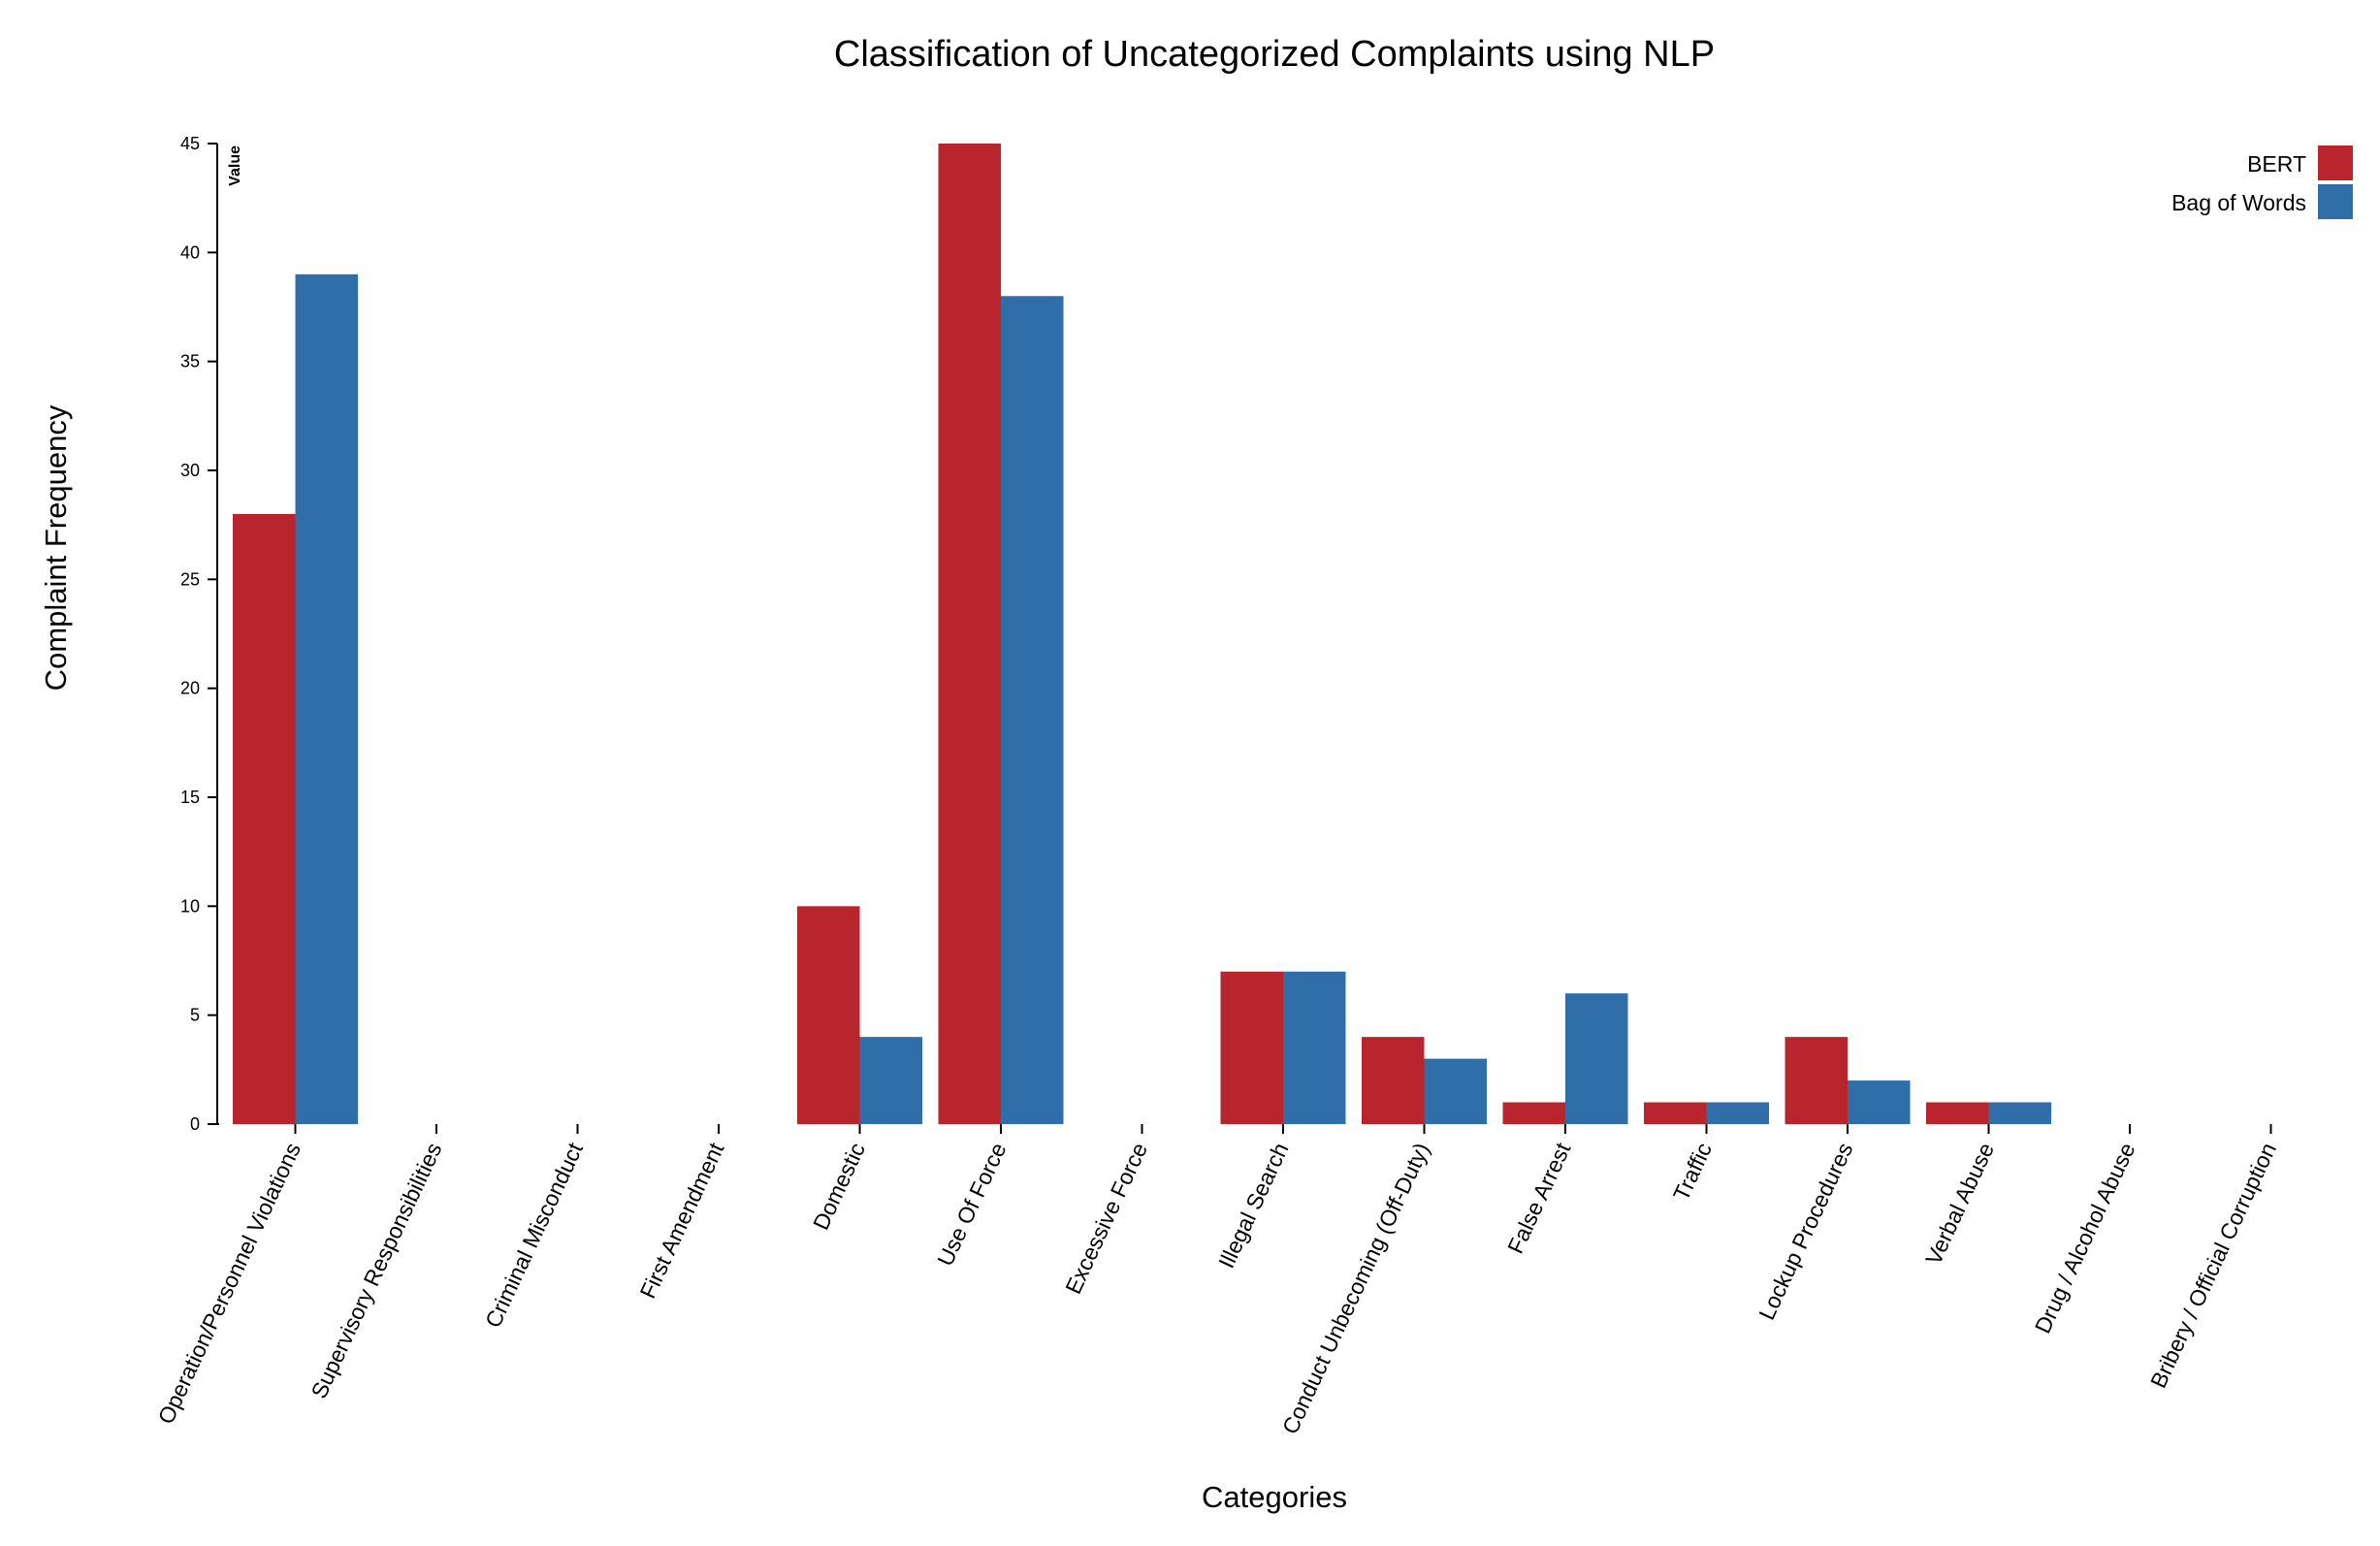  What do you see at coordinates (2213, 1265) in the screenshot?
I see `x-category-label: Bribery / Official Corruption` at bounding box center [2213, 1265].